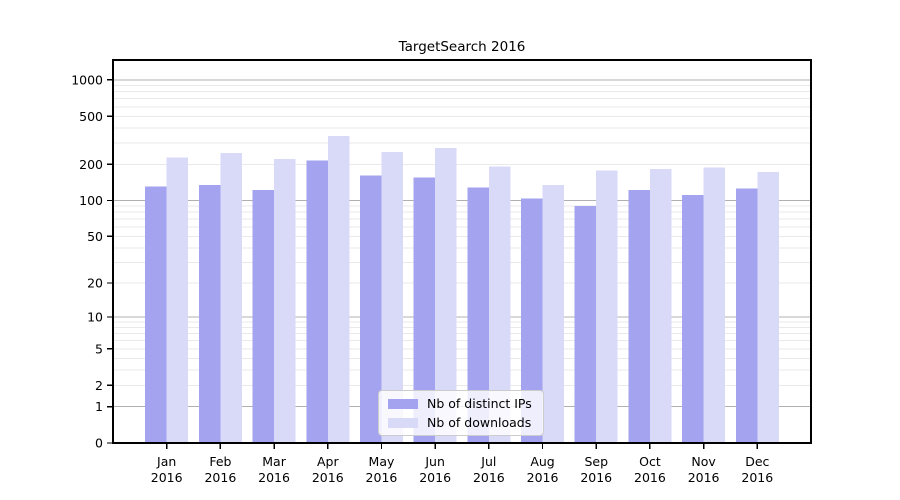 This screenshot has height=500, width=900. Describe the element at coordinates (382, 469) in the screenshot. I see `x-tick-label: May 2016` at that location.